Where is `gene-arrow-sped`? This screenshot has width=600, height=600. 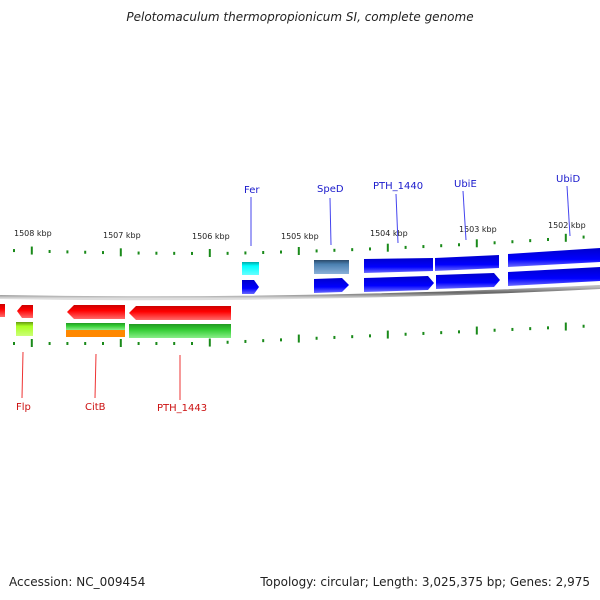 gene-arrow-sped is located at coordinates (331, 285).